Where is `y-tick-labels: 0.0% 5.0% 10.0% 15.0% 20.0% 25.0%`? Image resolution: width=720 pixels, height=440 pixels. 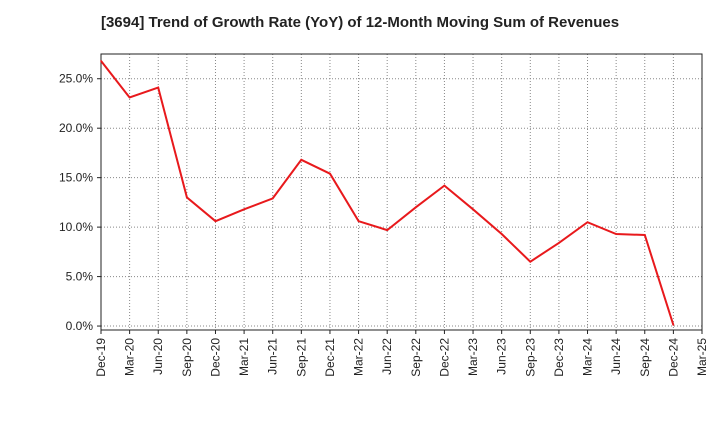
y-tick-labels: 0.0% 5.0% 10.0% 15.0% 20.0% 25.0% is located at coordinates (76, 202).